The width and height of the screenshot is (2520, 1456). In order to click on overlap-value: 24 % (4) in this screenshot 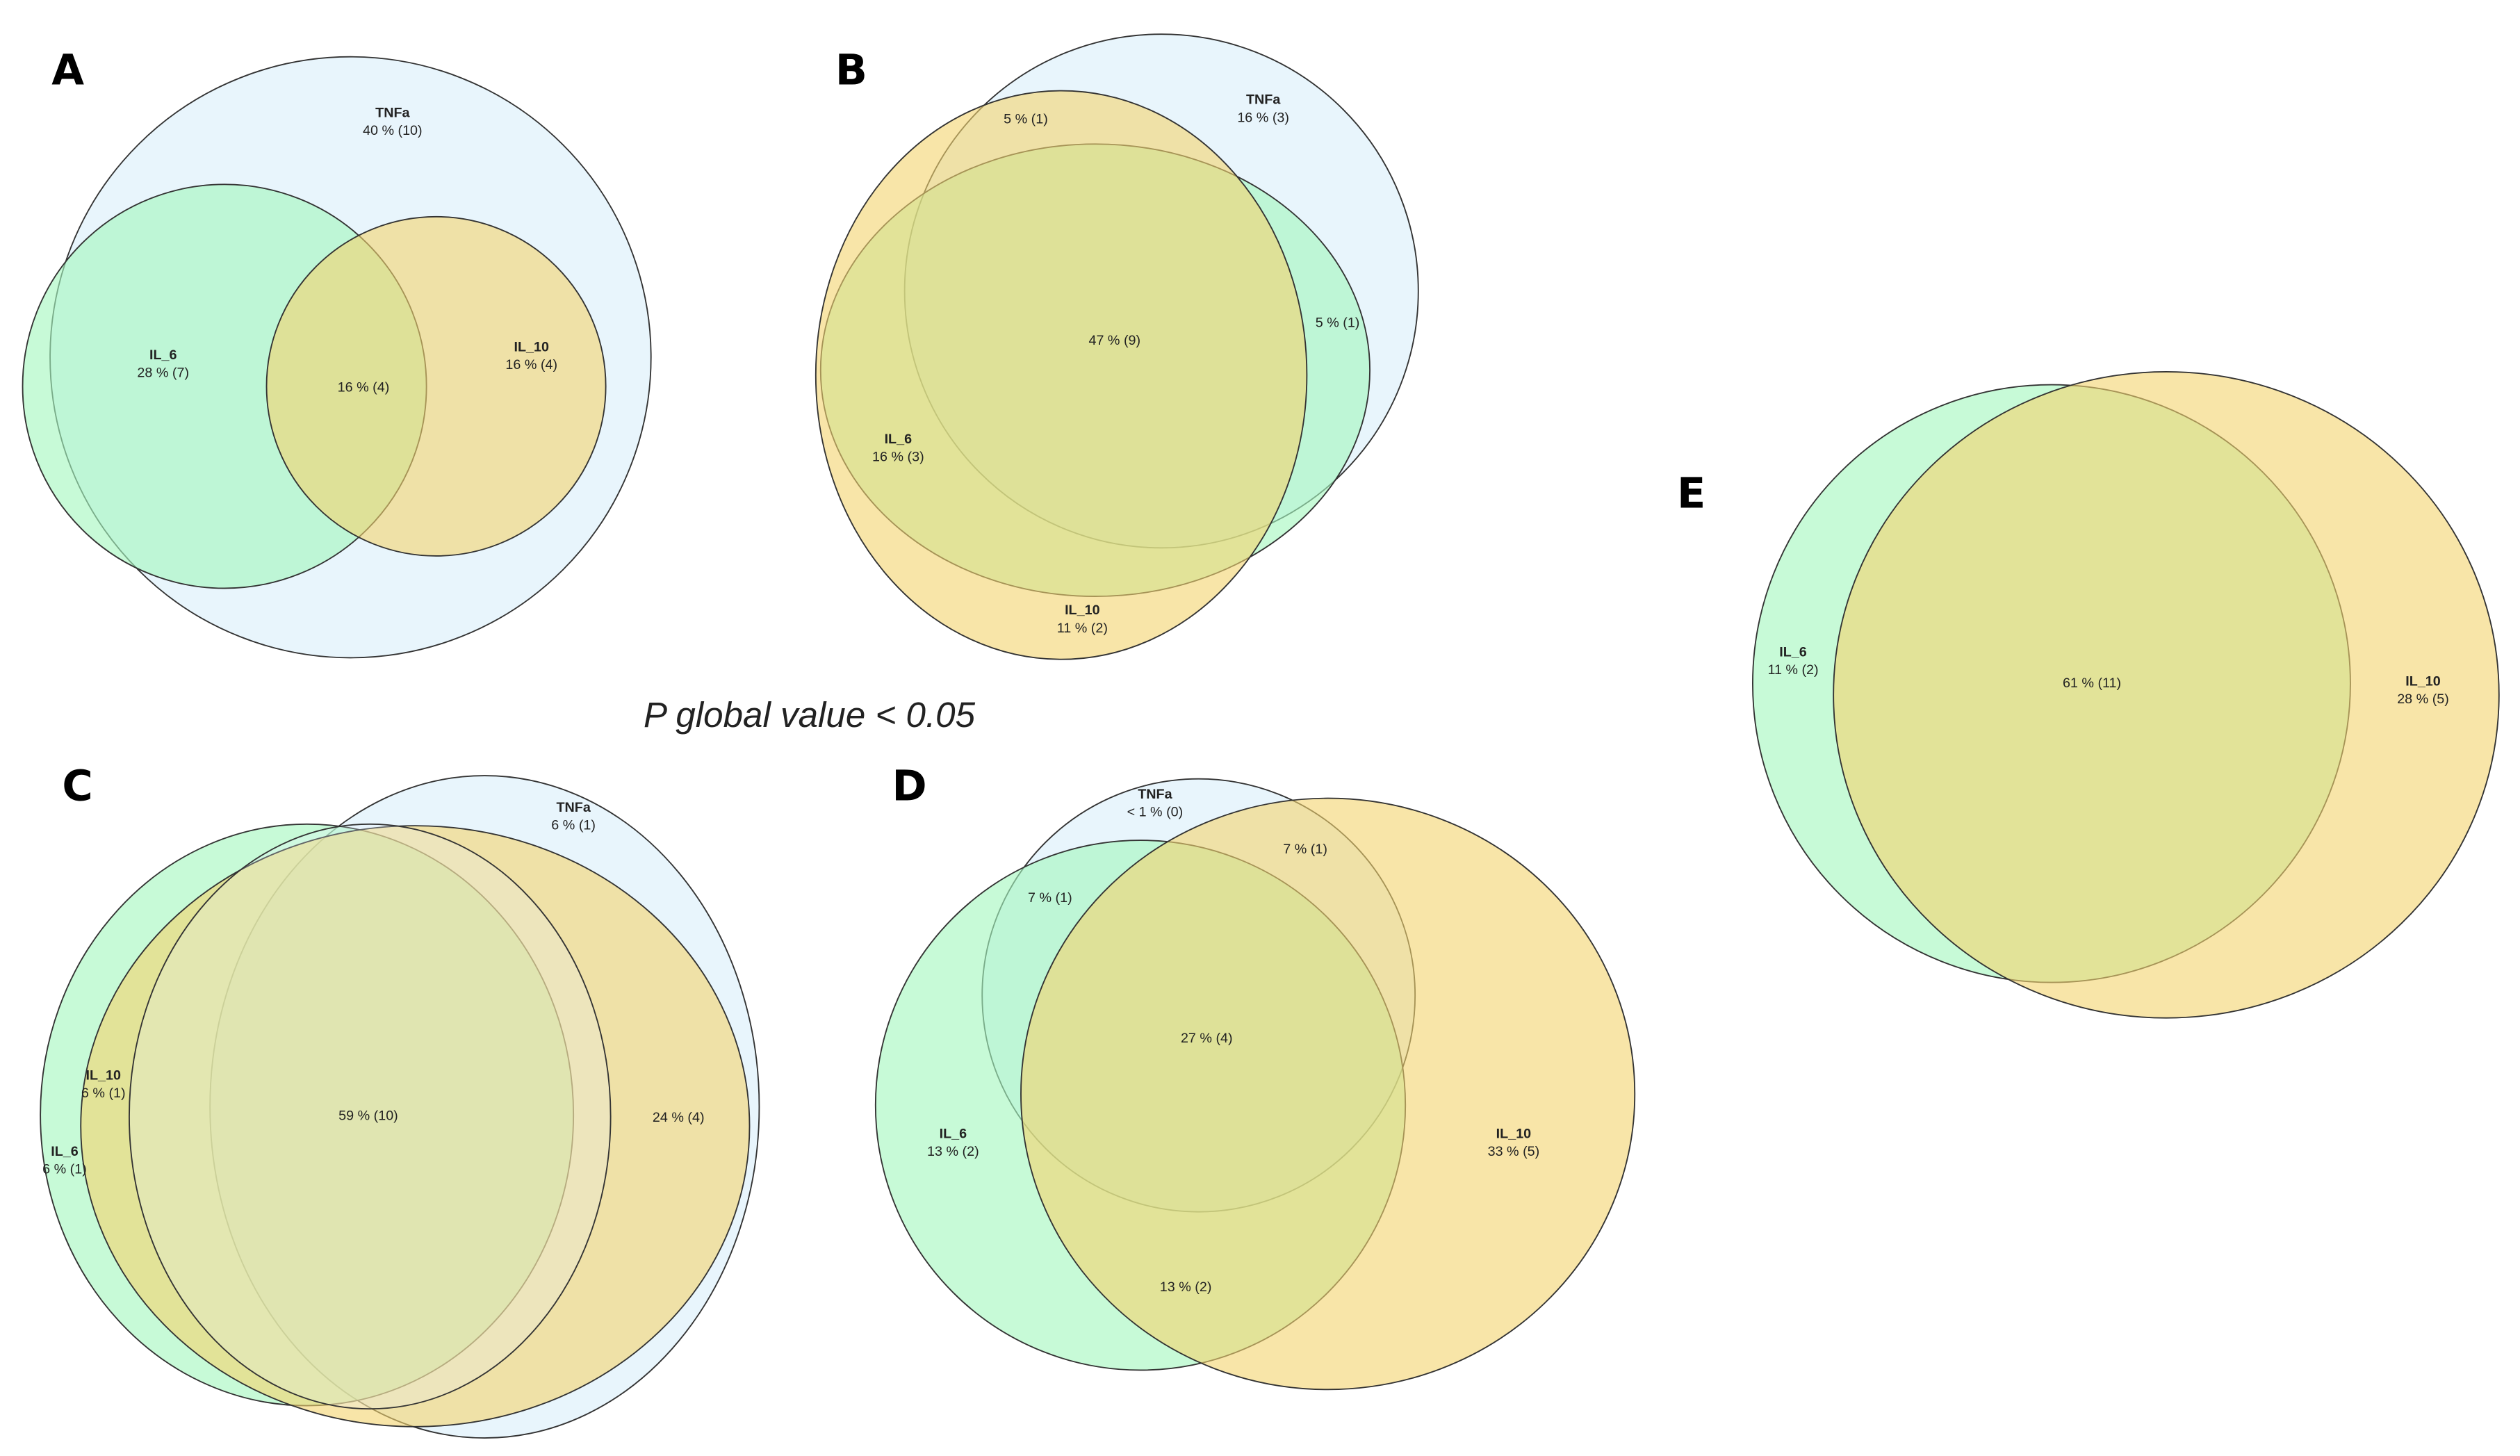, I will do `click(679, 1117)`.